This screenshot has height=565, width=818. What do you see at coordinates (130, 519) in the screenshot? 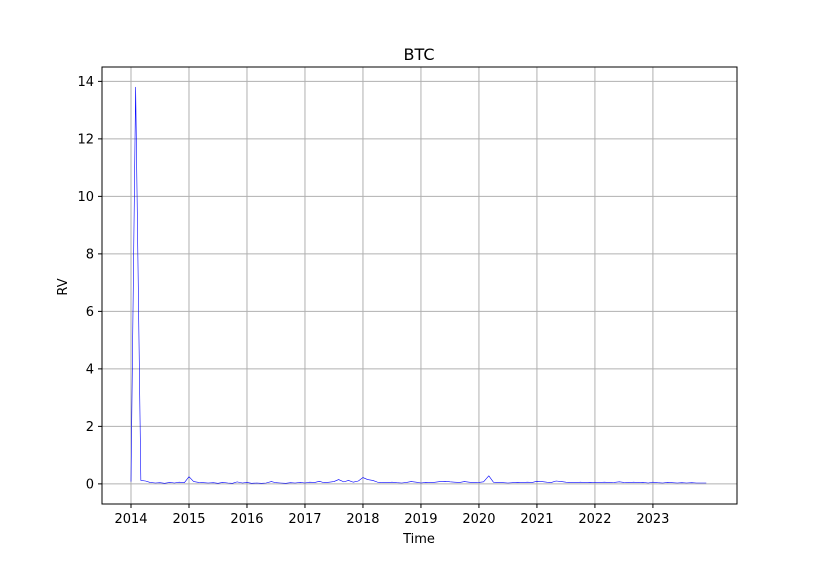
I see `x-tick-label: 2014` at bounding box center [130, 519].